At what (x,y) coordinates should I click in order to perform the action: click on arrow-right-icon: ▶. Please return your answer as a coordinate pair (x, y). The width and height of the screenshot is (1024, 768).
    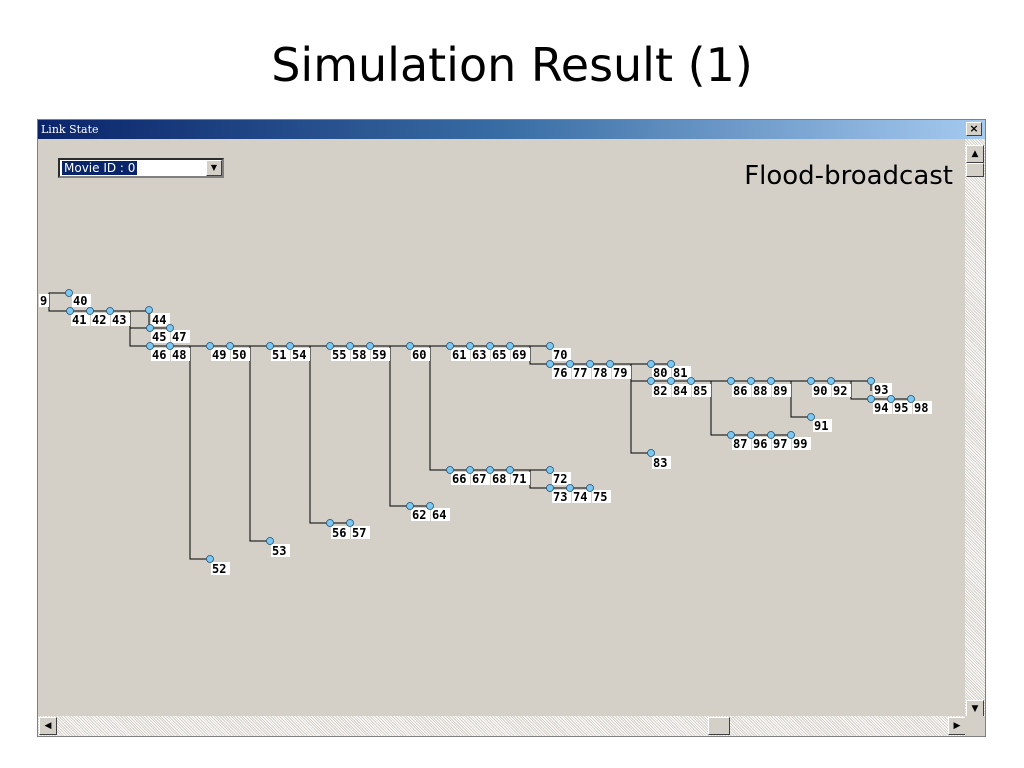
    Looking at the image, I should click on (957, 726).